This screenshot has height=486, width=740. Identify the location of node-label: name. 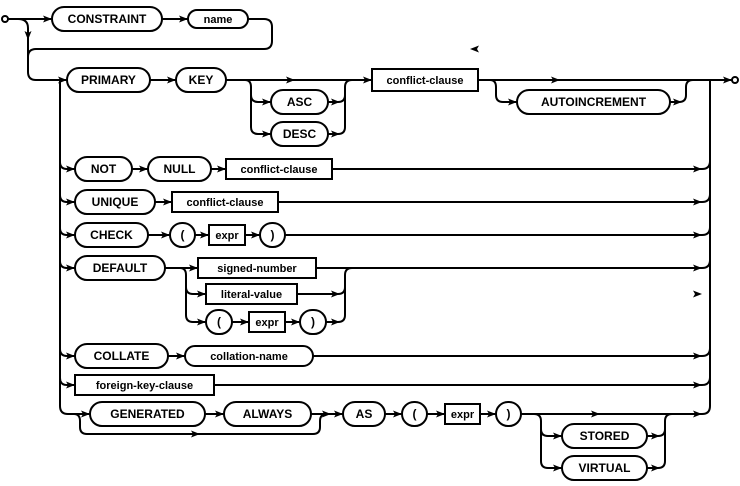
(218, 20).